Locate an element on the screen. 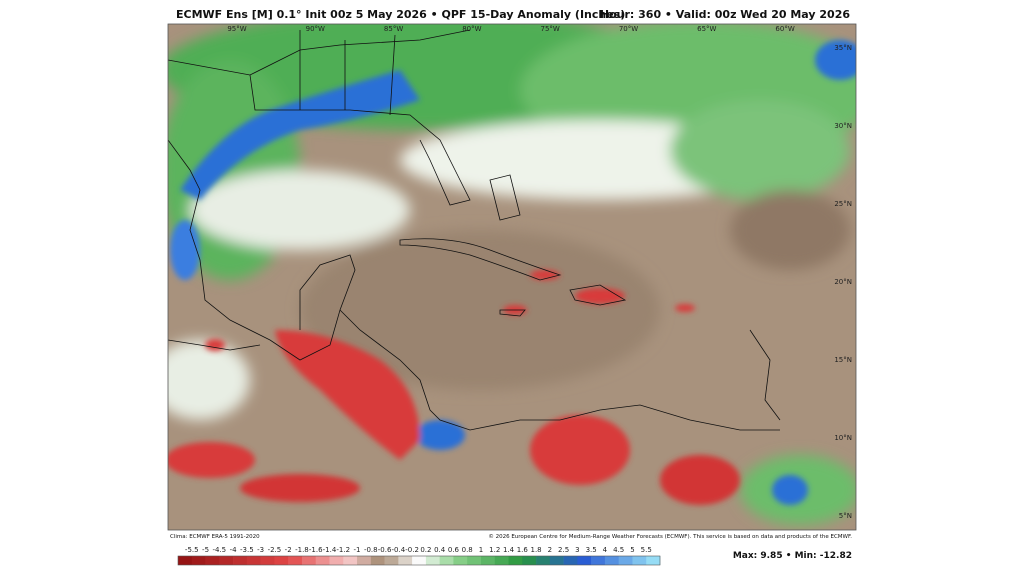 The height and width of the screenshot is (580, 1024). max-min: Max: 9.85 • Min: -12.82 is located at coordinates (792, 556).